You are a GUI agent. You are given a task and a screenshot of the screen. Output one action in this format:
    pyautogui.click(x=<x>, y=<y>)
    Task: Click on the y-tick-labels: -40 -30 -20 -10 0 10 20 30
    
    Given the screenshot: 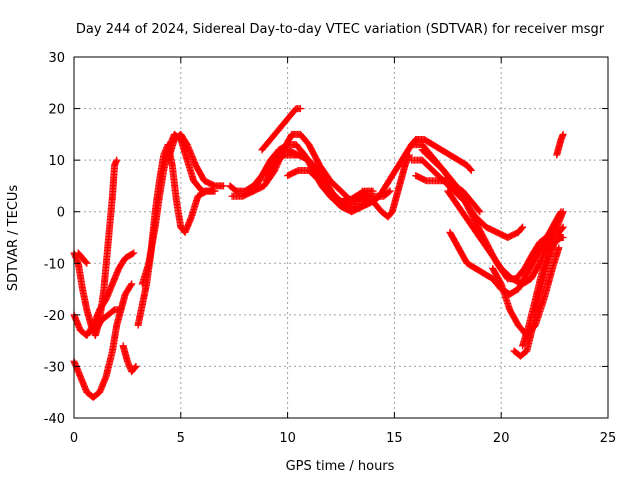 What is the action you would take?
    pyautogui.click(x=54, y=239)
    